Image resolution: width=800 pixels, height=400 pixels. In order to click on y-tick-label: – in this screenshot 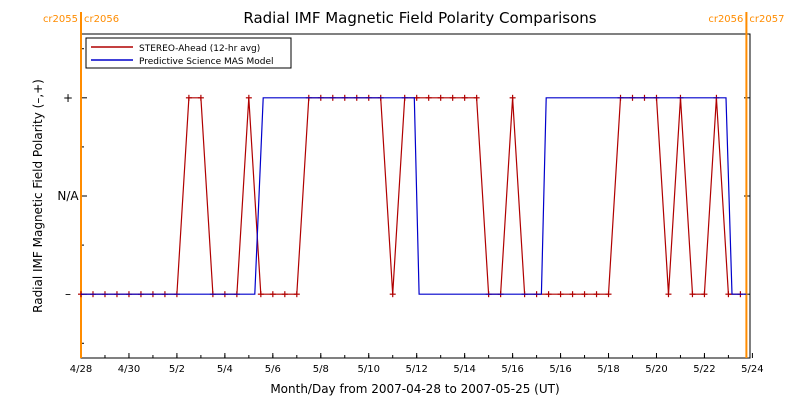, I will do `click(68, 294)`.